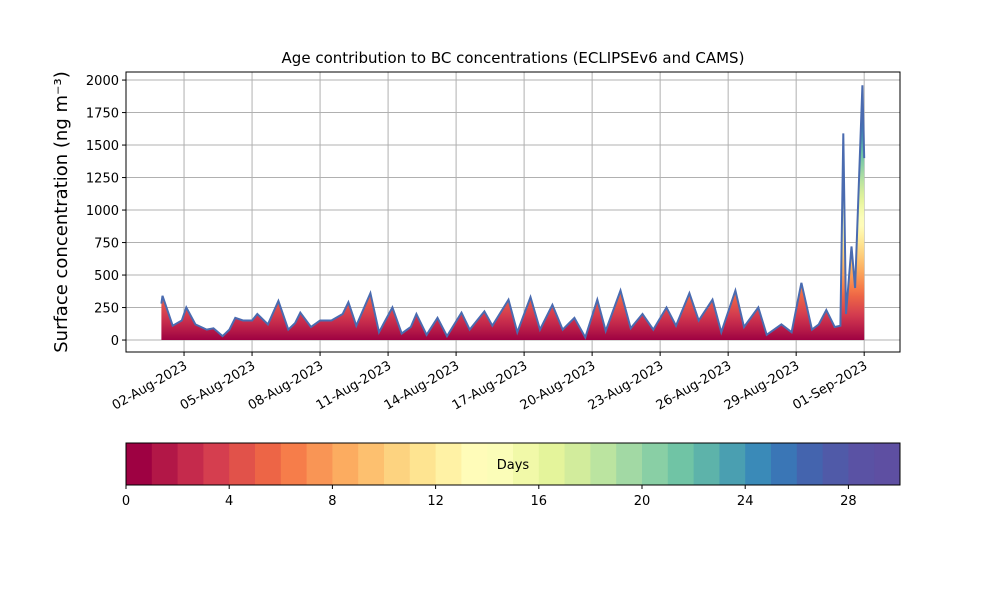  I want to click on y-tick-label: 1750, so click(102, 114).